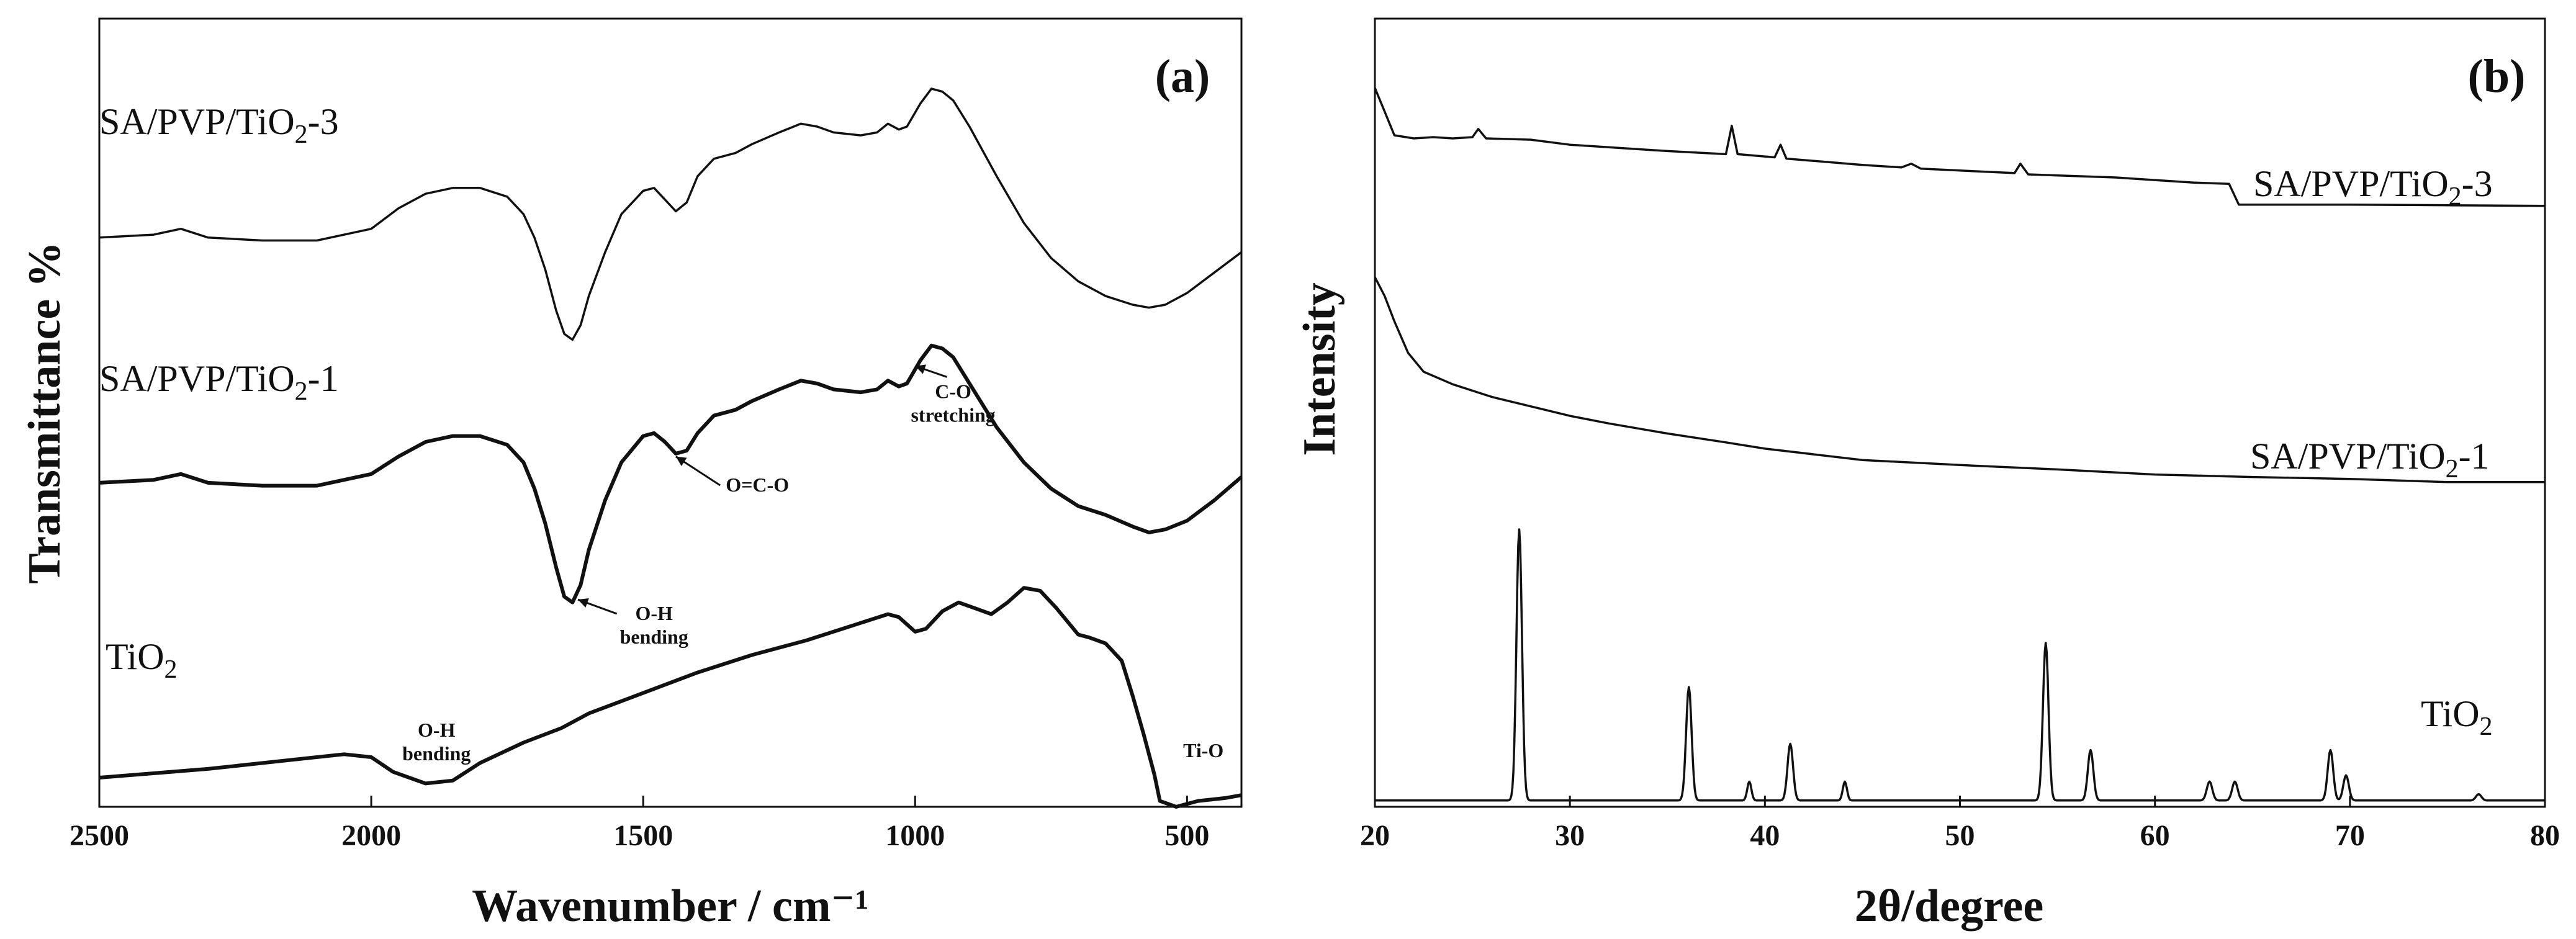 The image size is (2576, 939). What do you see at coordinates (436, 742) in the screenshot?
I see `annotation-oh-bending-tio2: O-H bending` at bounding box center [436, 742].